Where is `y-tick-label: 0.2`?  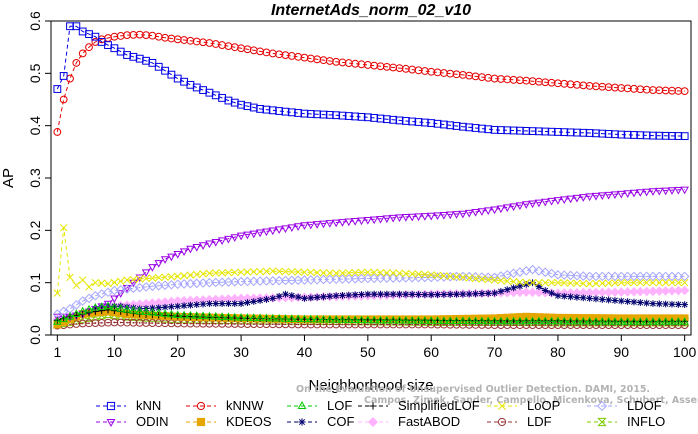 y-tick-label: 0.2 is located at coordinates (35, 230).